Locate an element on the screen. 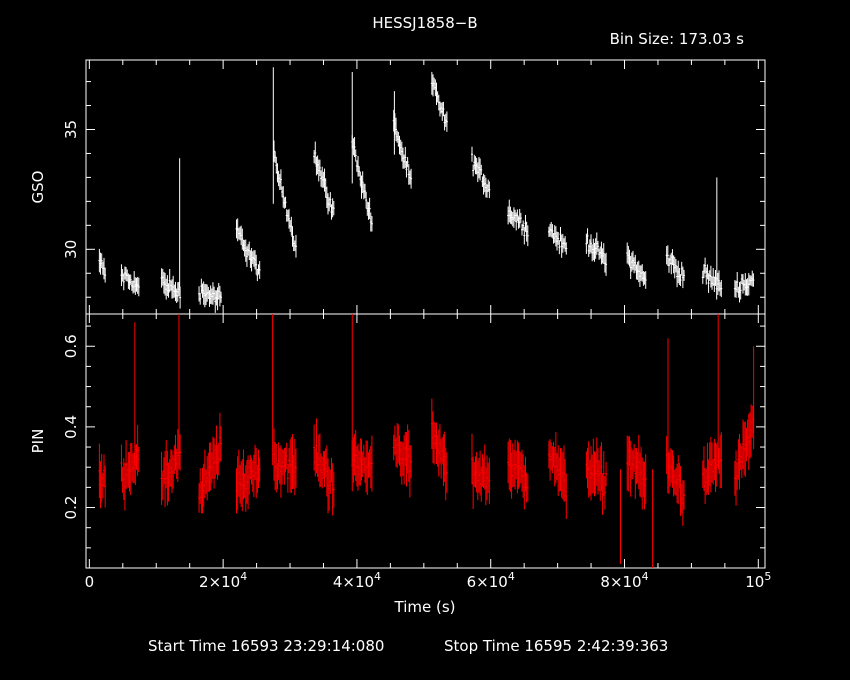  chart-title: HESSJ1858−B is located at coordinates (425, 23).